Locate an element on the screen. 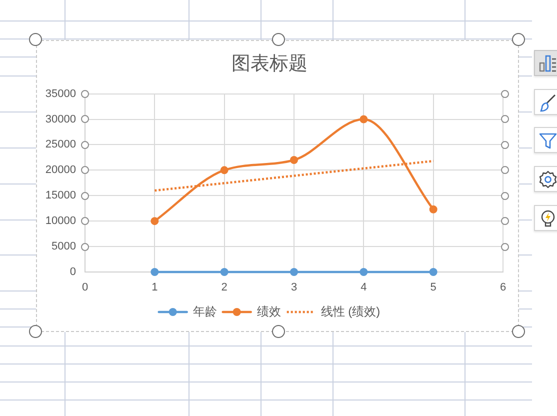 The image size is (557, 416). x-tick-label: 0 is located at coordinates (85, 288).